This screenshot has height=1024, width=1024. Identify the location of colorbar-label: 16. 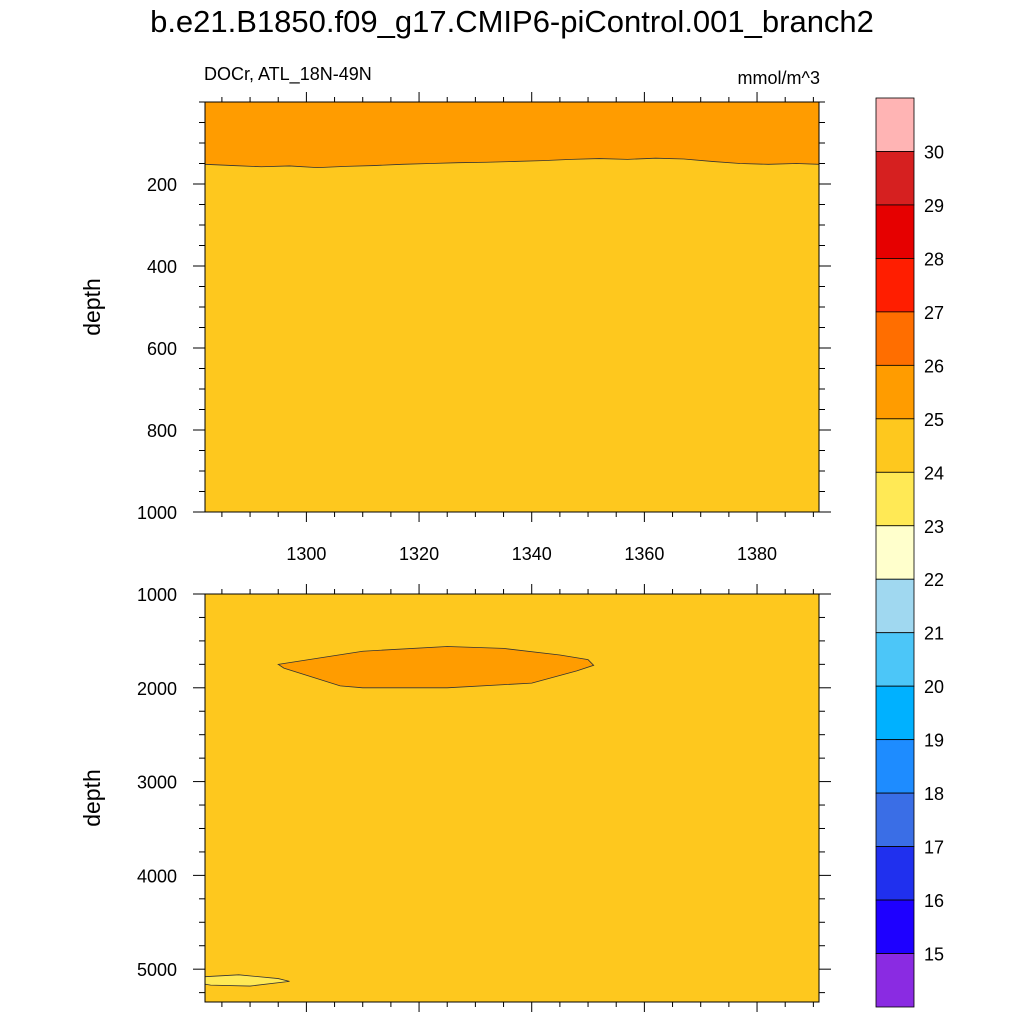
(934, 901).